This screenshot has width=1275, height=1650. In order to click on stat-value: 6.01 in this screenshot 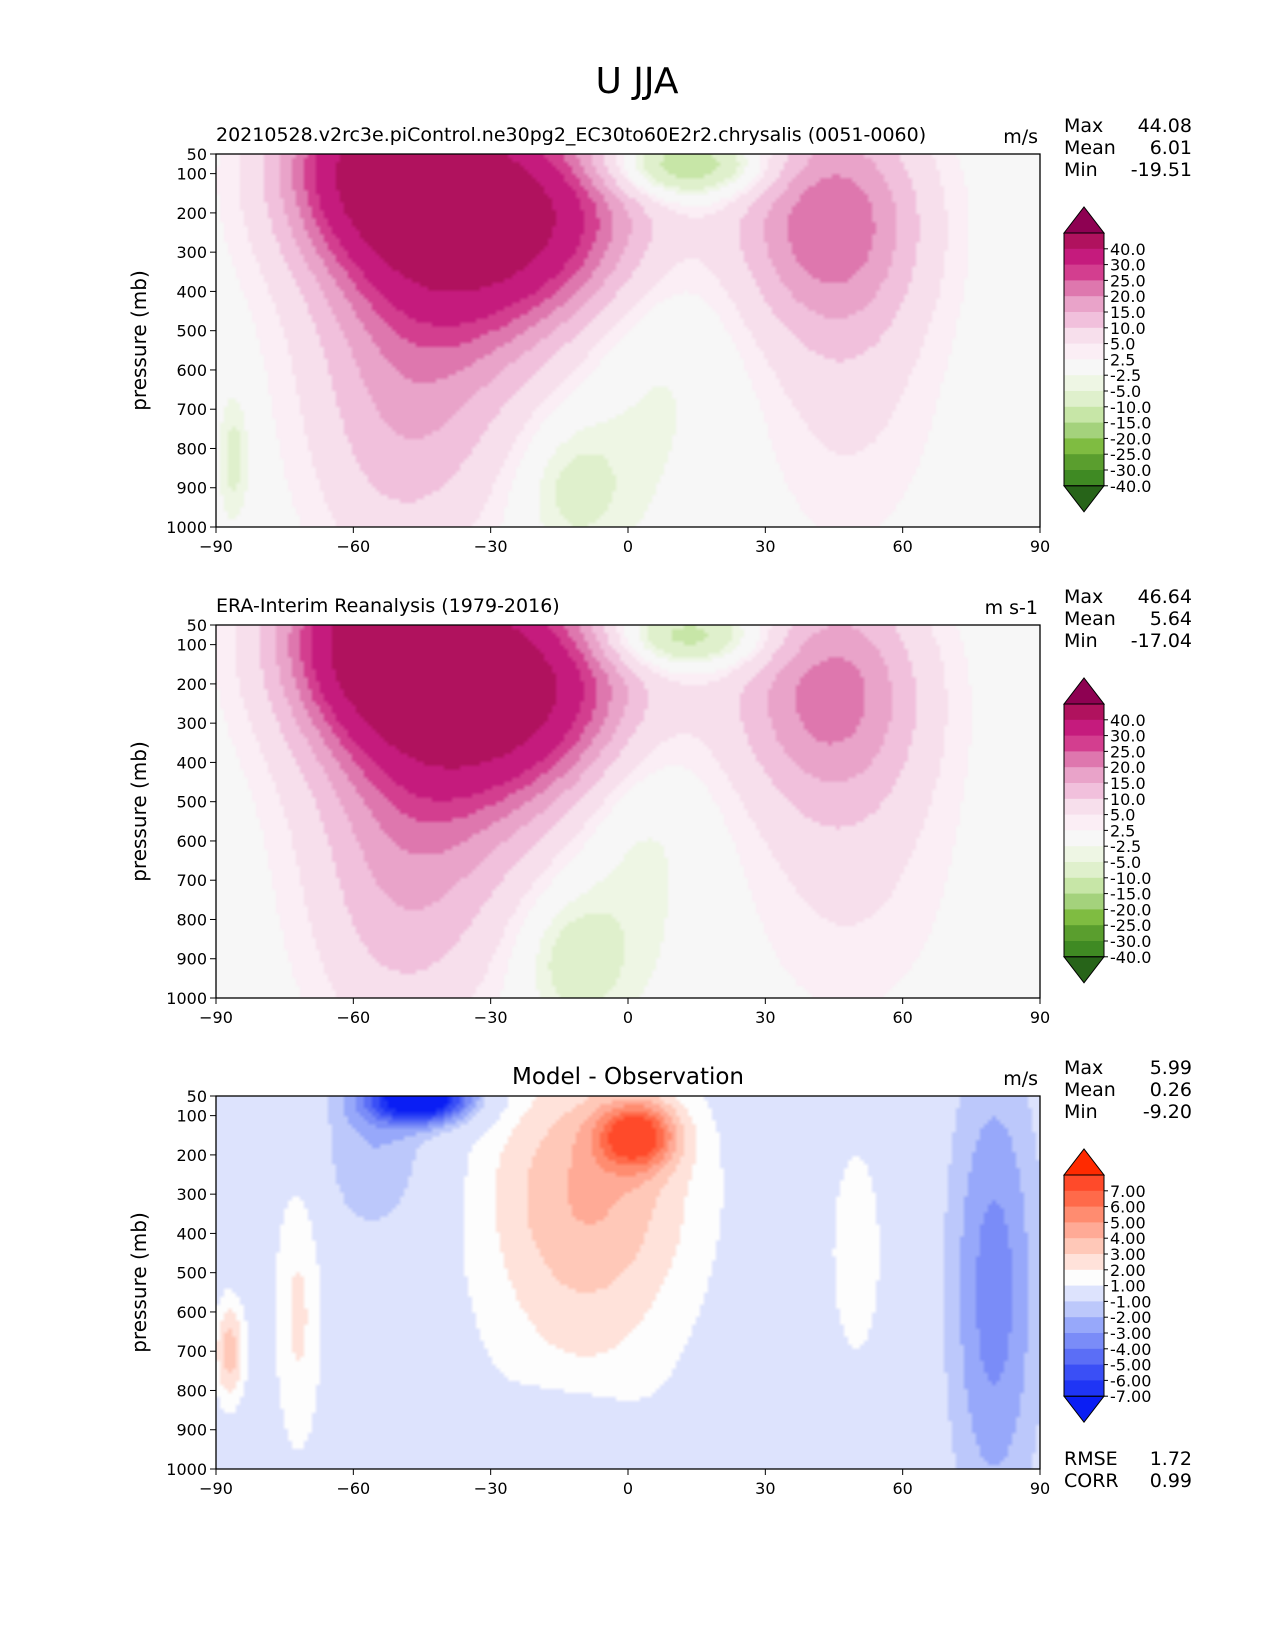, I will do `click(1171, 148)`.